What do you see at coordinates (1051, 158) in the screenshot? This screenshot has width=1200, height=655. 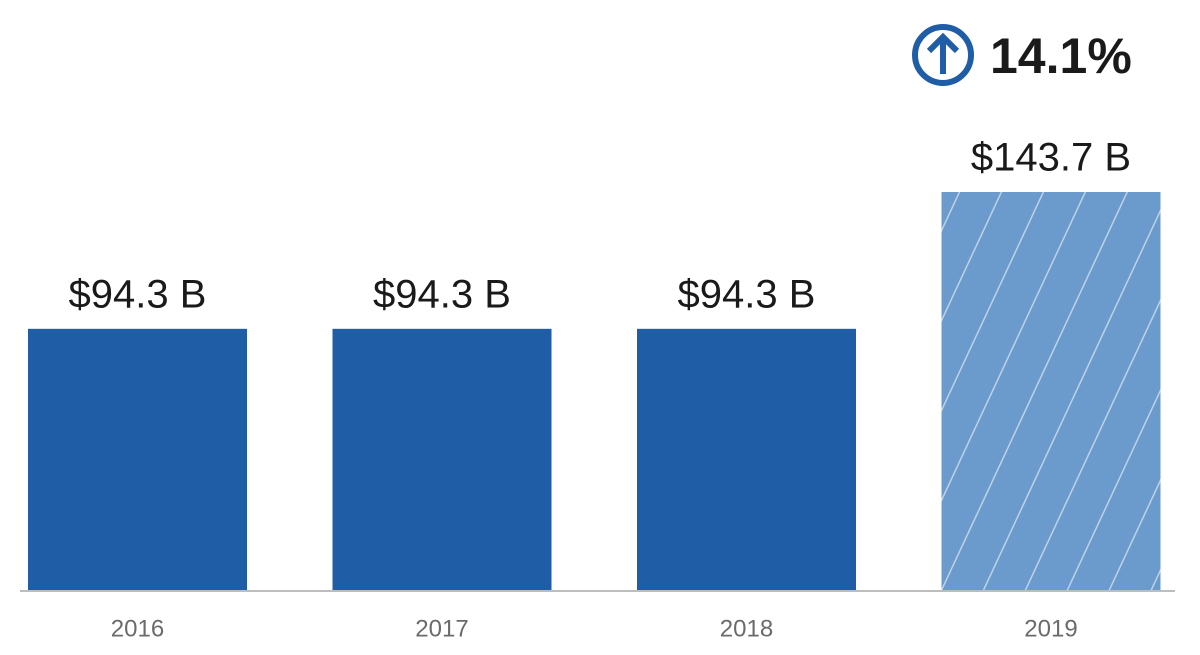 I see `value-label: $143.7 B` at bounding box center [1051, 158].